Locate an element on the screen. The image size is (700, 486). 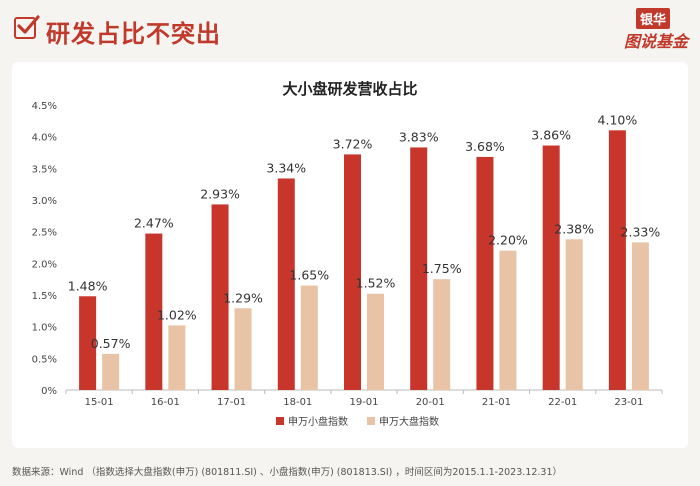
data-label: 4.10% is located at coordinates (618, 119).